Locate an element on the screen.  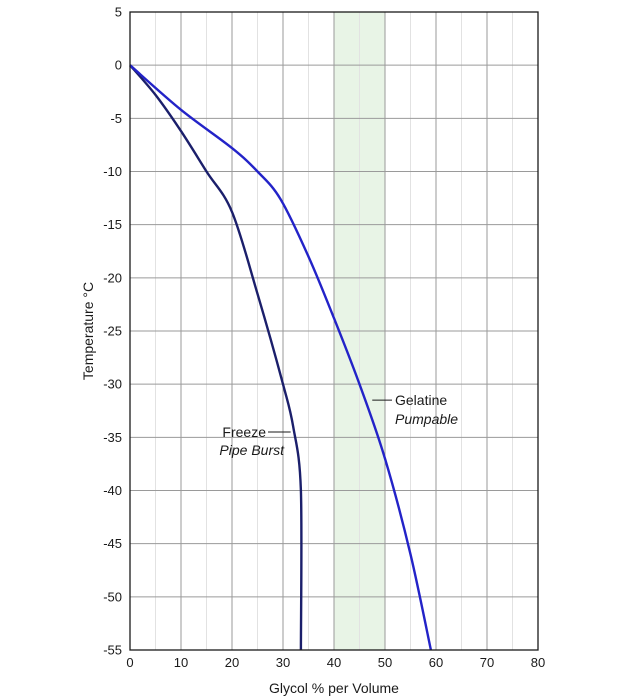
y-tick-label: 0 is located at coordinates (118, 65).